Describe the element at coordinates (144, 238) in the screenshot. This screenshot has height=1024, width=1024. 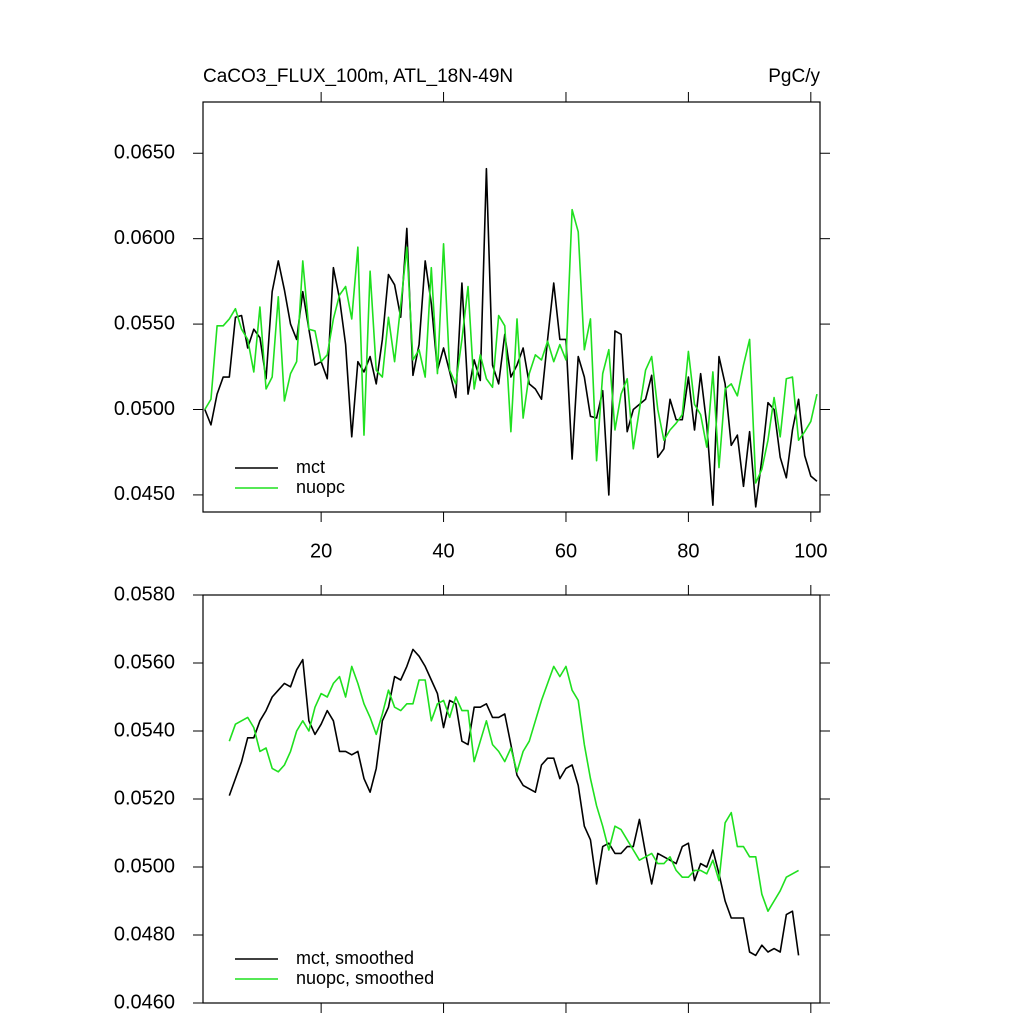
I see `y-tick-label: 0.0600` at that location.